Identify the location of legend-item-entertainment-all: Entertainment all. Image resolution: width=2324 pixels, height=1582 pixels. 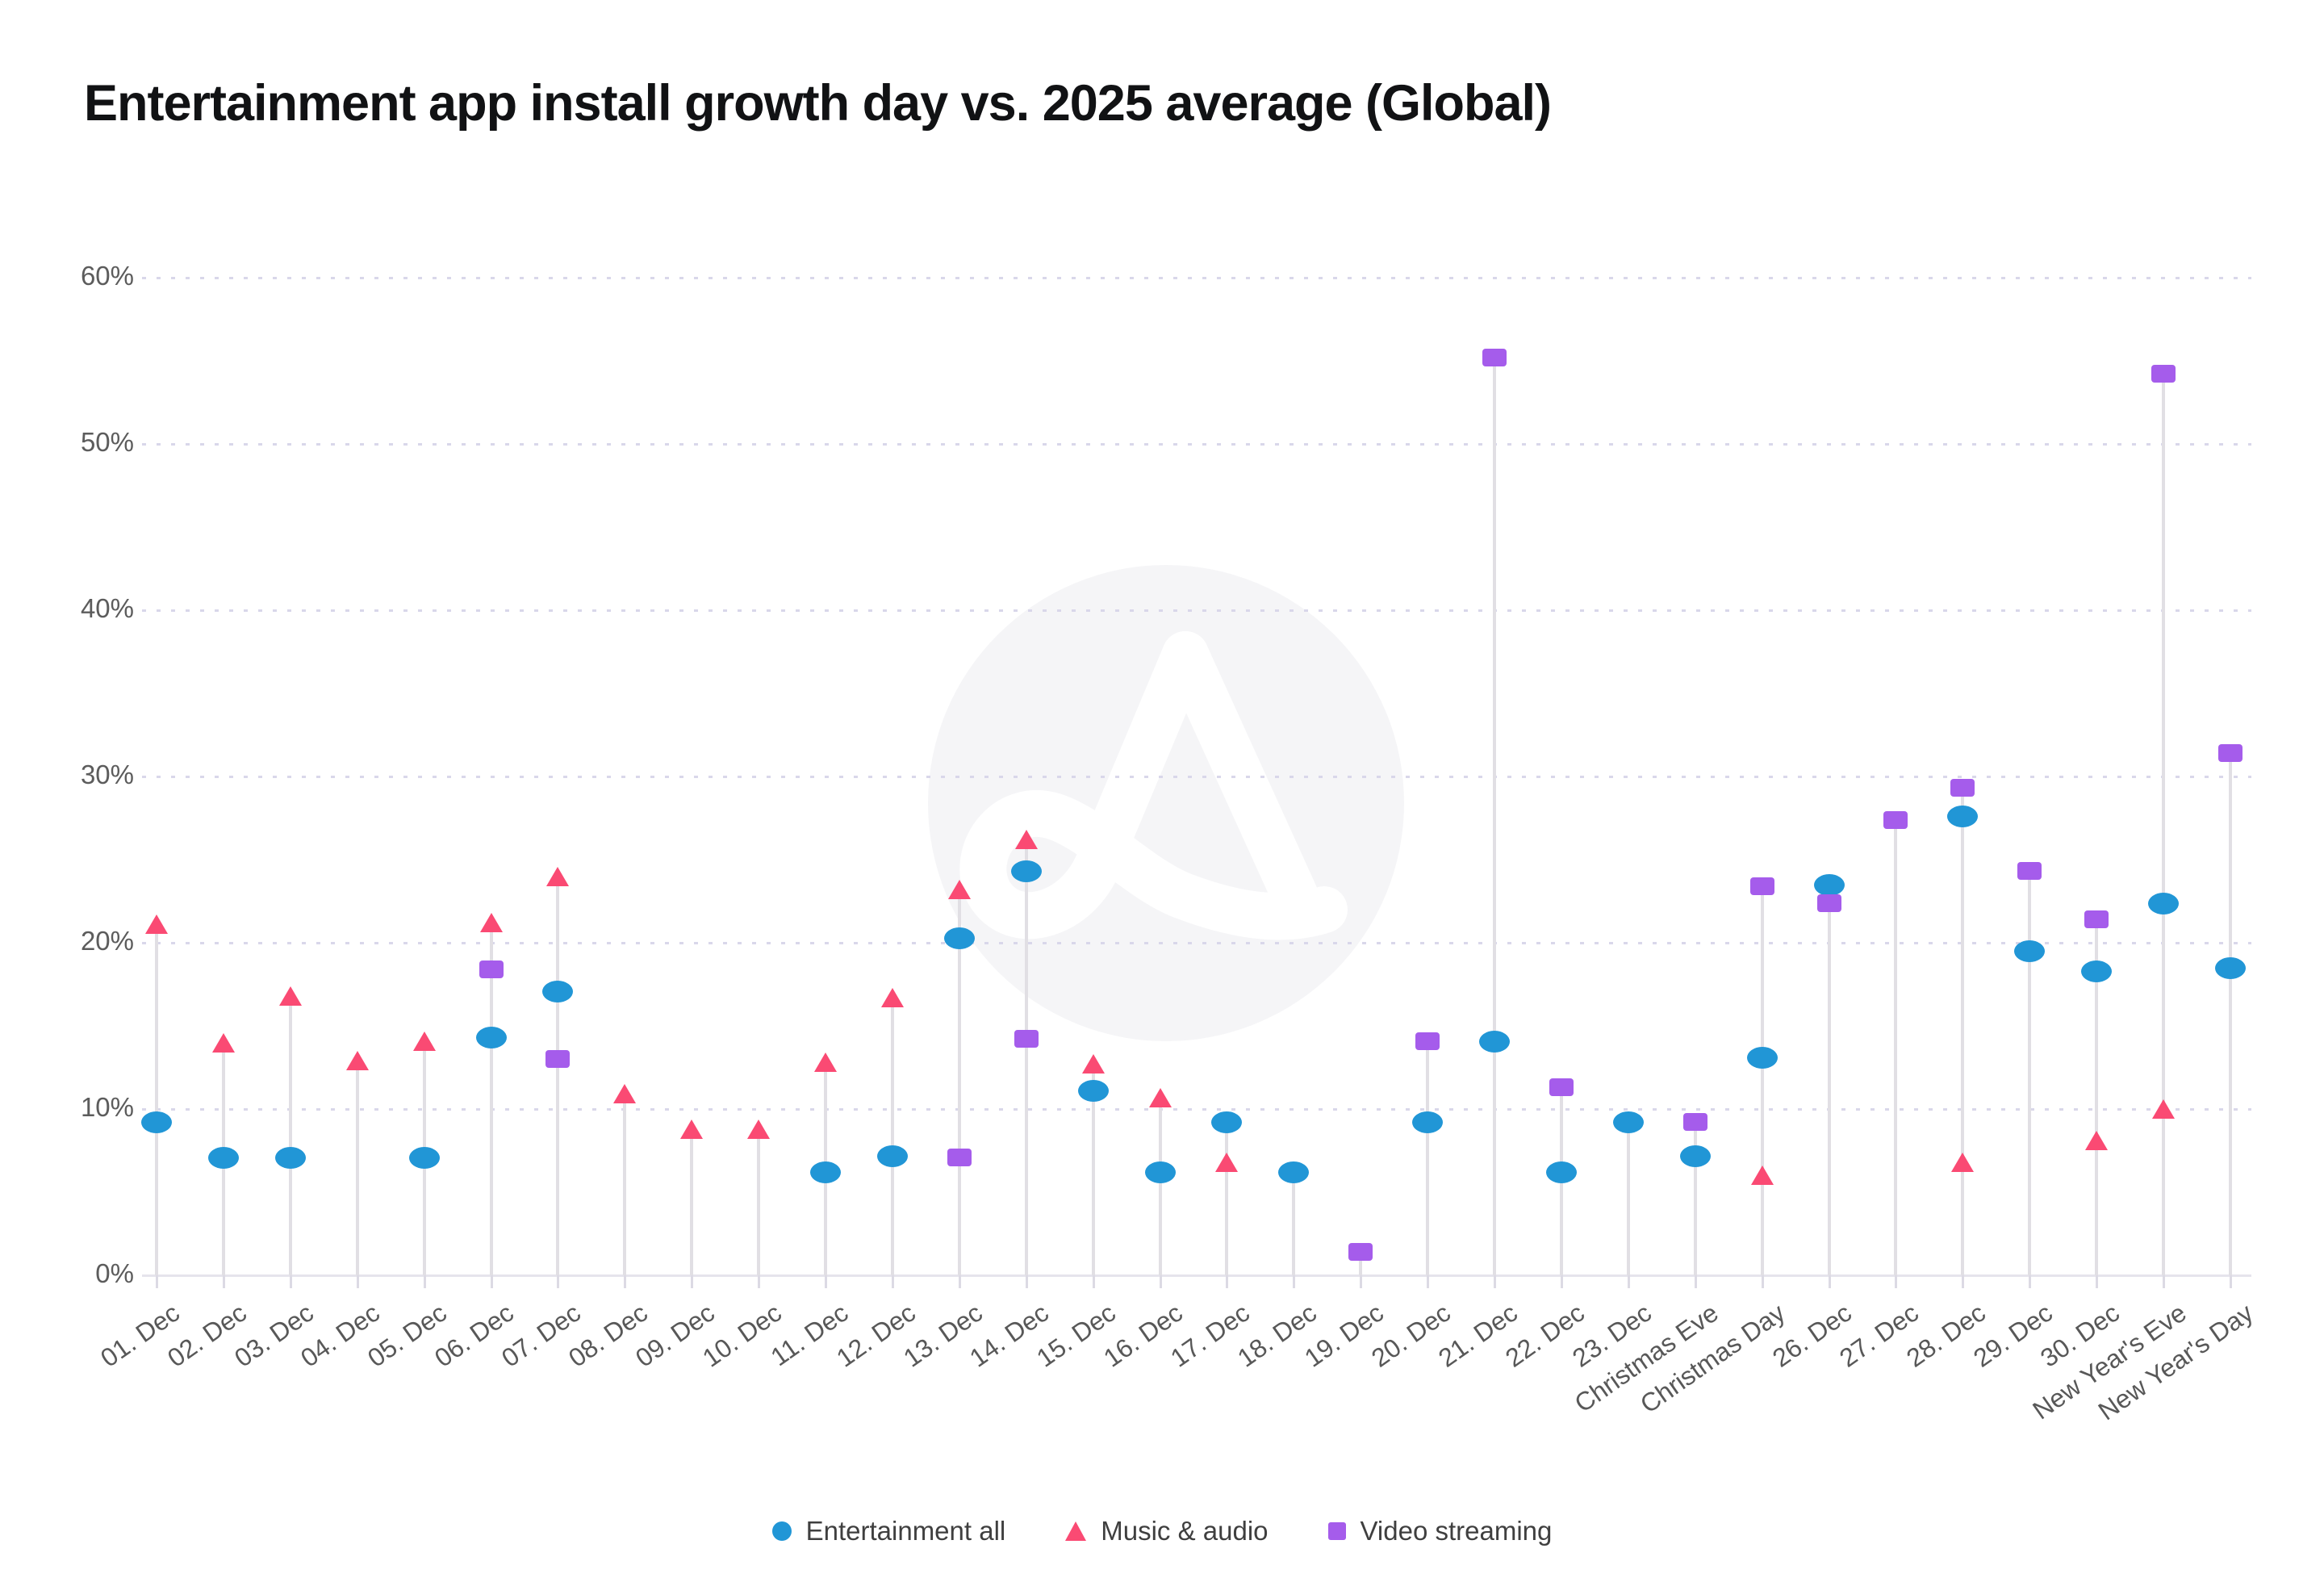
(888, 1531).